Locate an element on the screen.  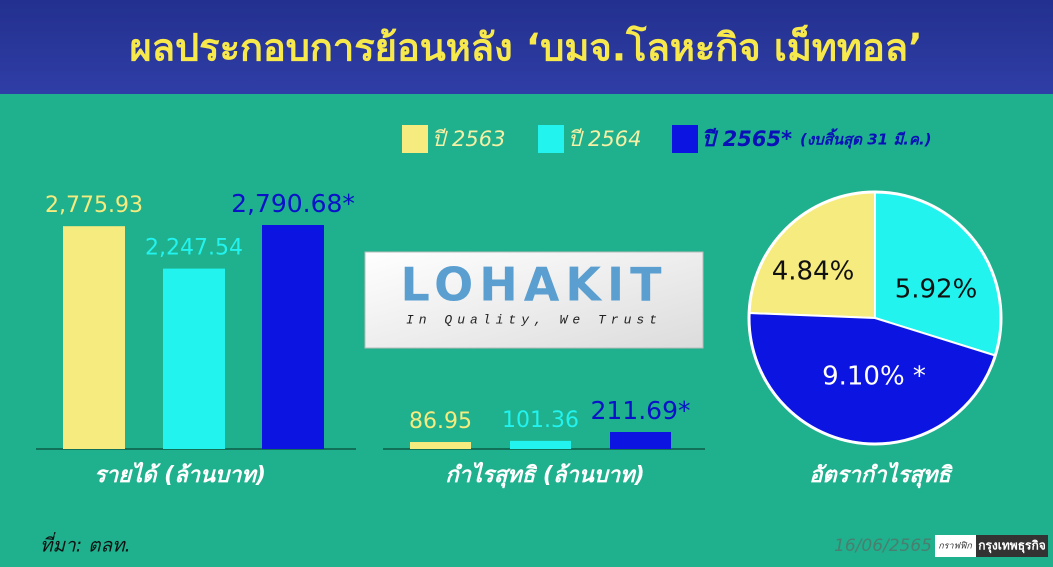
legend-label: ปี 2565* is located at coordinates (747, 139).